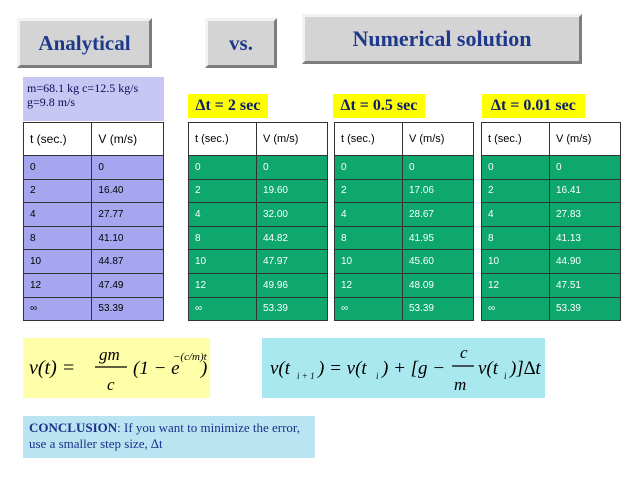 Image resolution: width=638 pixels, height=479 pixels. Describe the element at coordinates (525, 368) in the screenshot. I see `formula-end: )]∆t` at that location.